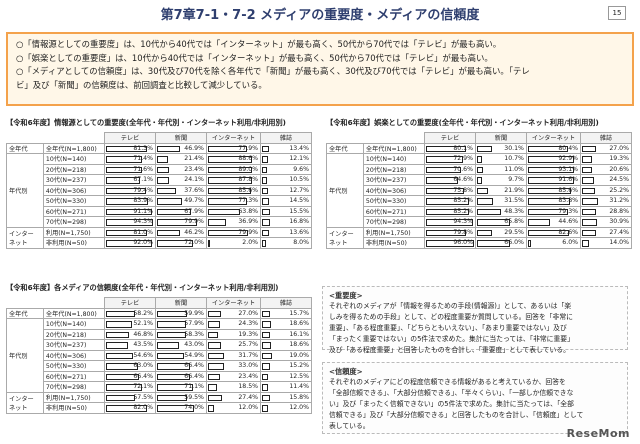 The image size is (640, 444). Describe the element at coordinates (159, 366) in the screenshot. I see `table-row: 50代(N=330) 63.0% 66.4% 33.0% 15.2%` at that location.